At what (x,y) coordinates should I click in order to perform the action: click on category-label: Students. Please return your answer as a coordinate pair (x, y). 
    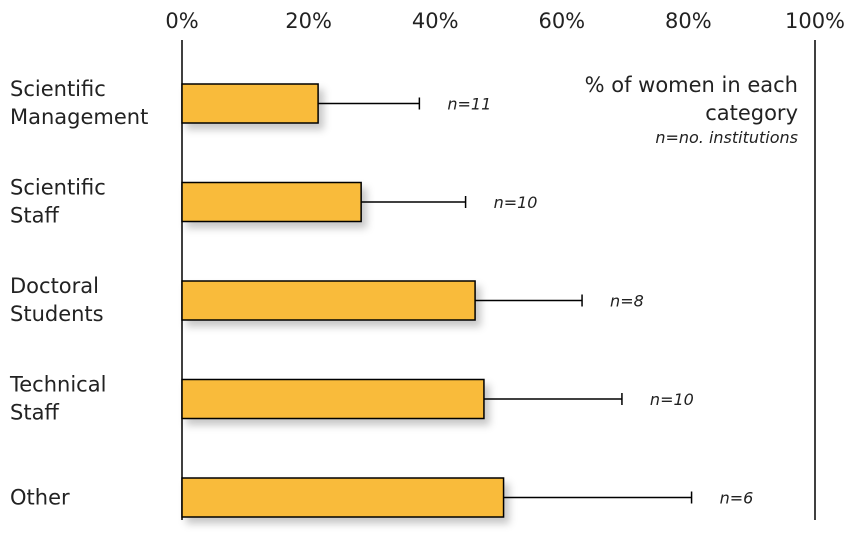
    Looking at the image, I should click on (57, 314).